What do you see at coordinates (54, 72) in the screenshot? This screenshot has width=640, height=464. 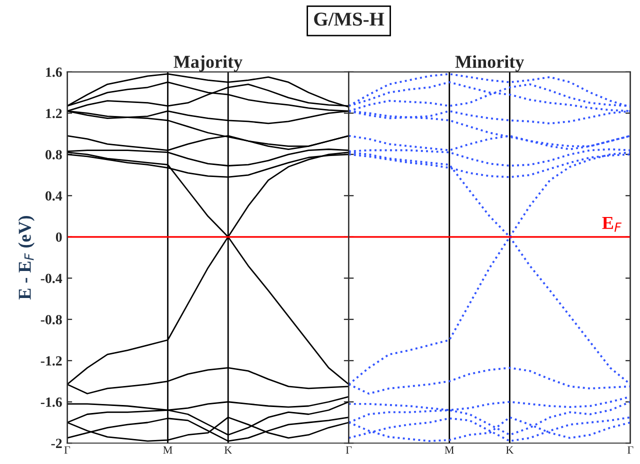 I see `y-tick-label: 1.6` at bounding box center [54, 72].